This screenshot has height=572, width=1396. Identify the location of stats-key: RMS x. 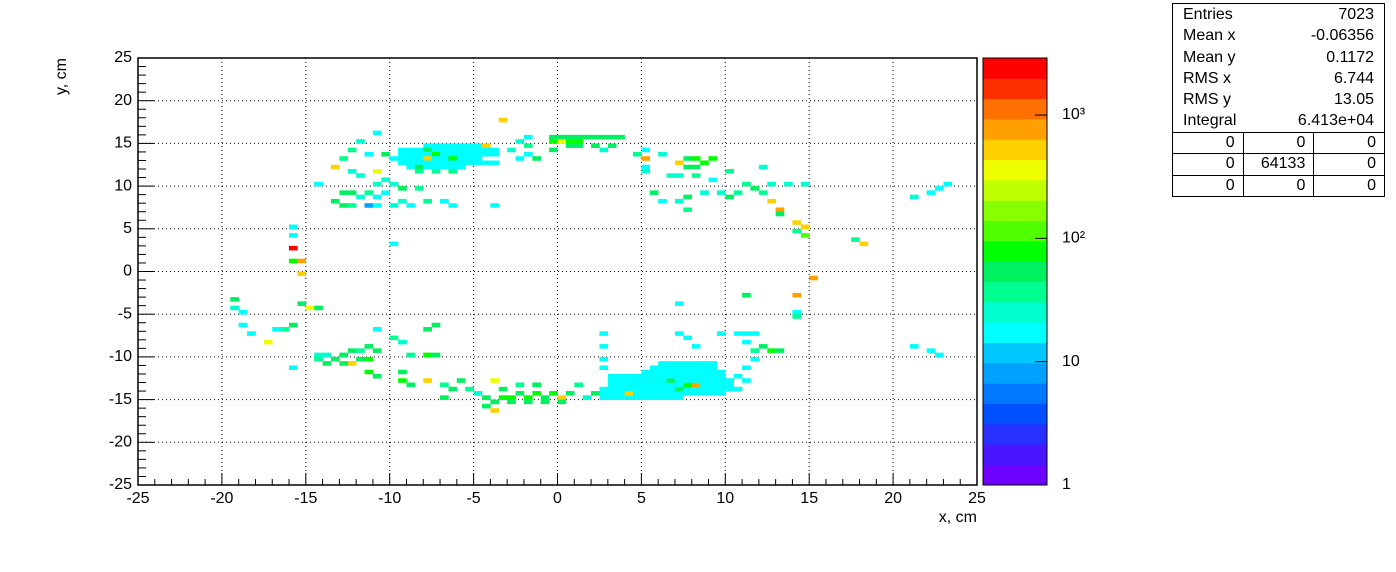
(1207, 78).